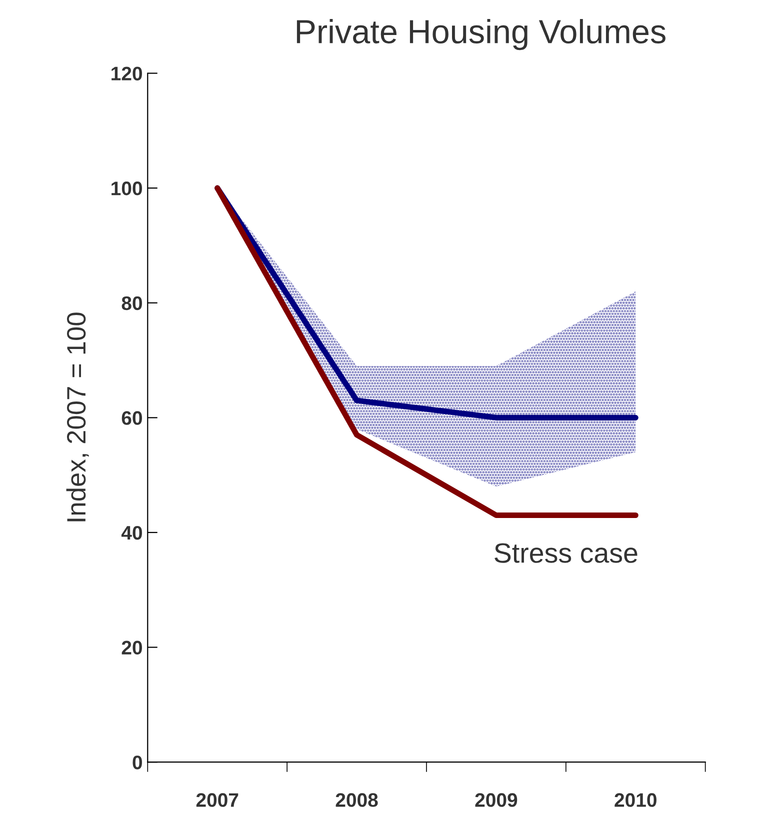  Describe the element at coordinates (357, 800) in the screenshot. I see `x-tick-label: 2008` at that location.